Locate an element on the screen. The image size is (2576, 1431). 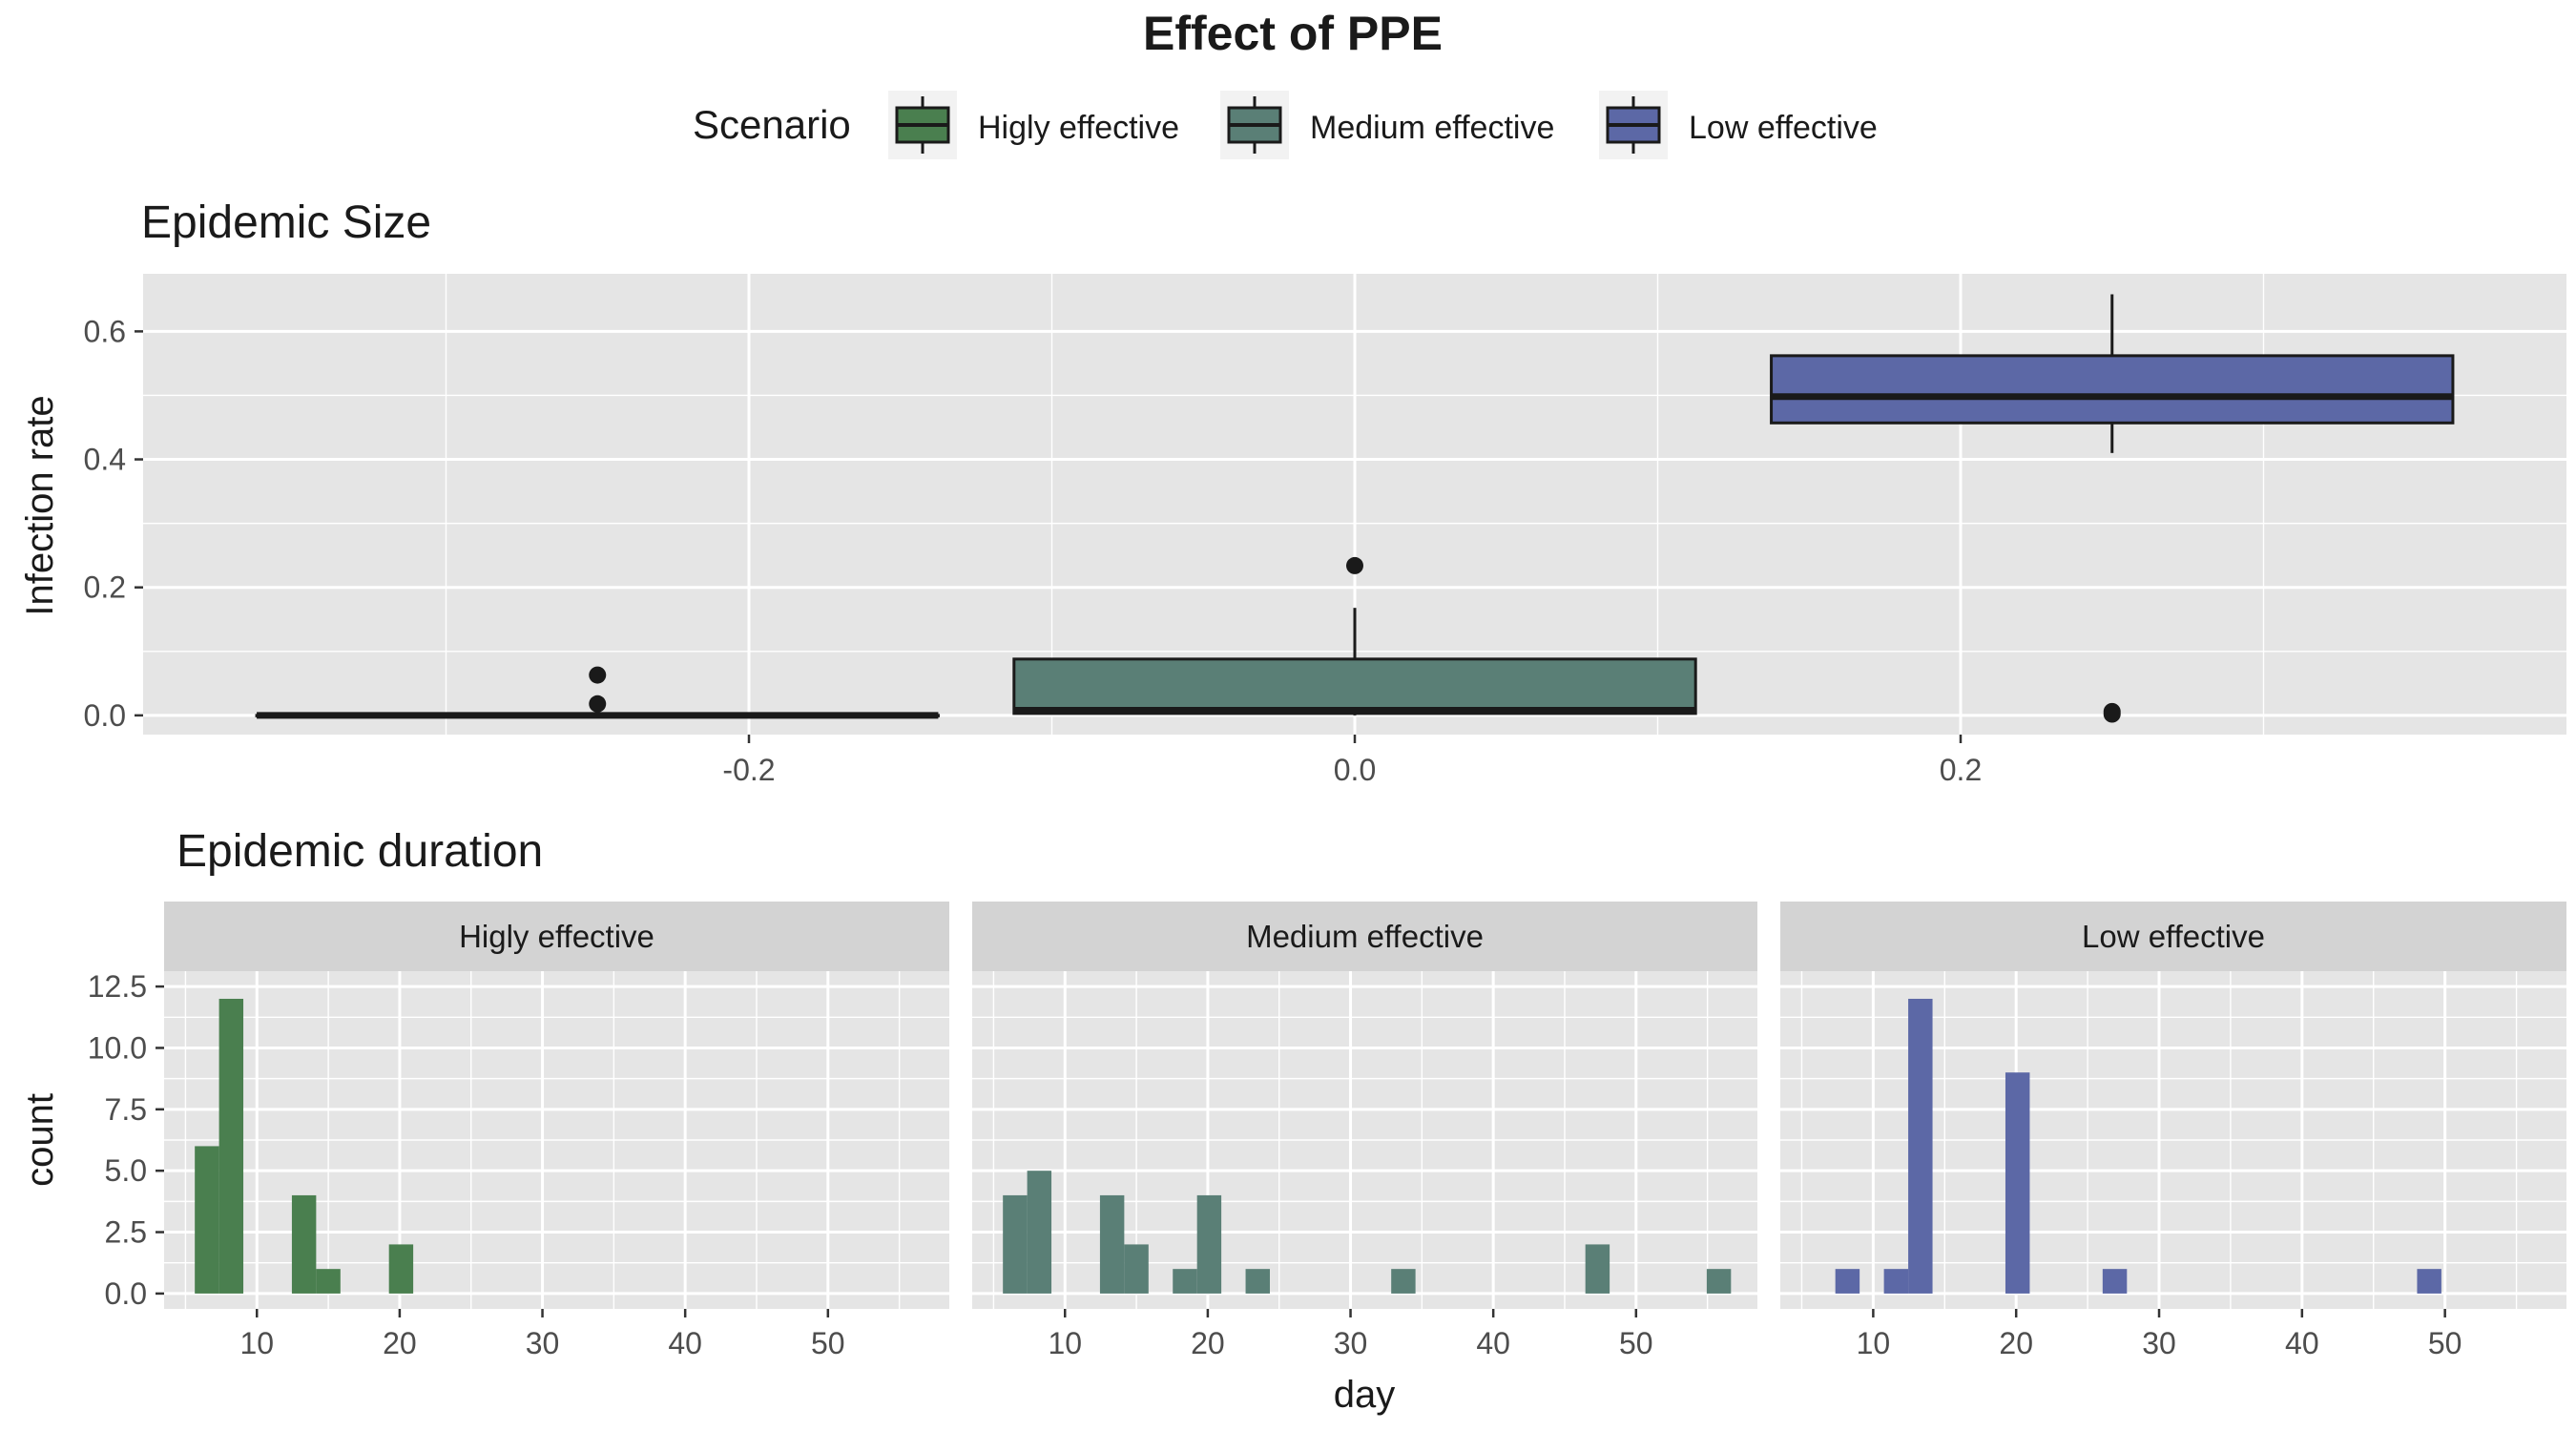
legend-entry: Low effective is located at coordinates (1738, 125).